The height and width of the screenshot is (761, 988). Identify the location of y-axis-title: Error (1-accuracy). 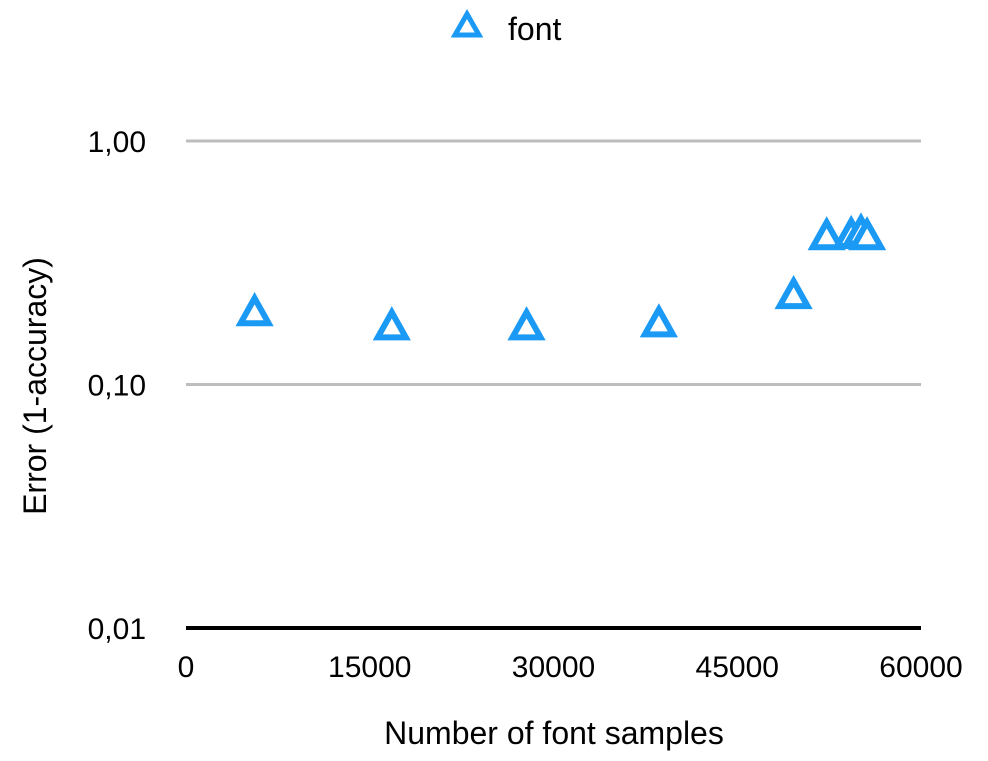
(35, 386).